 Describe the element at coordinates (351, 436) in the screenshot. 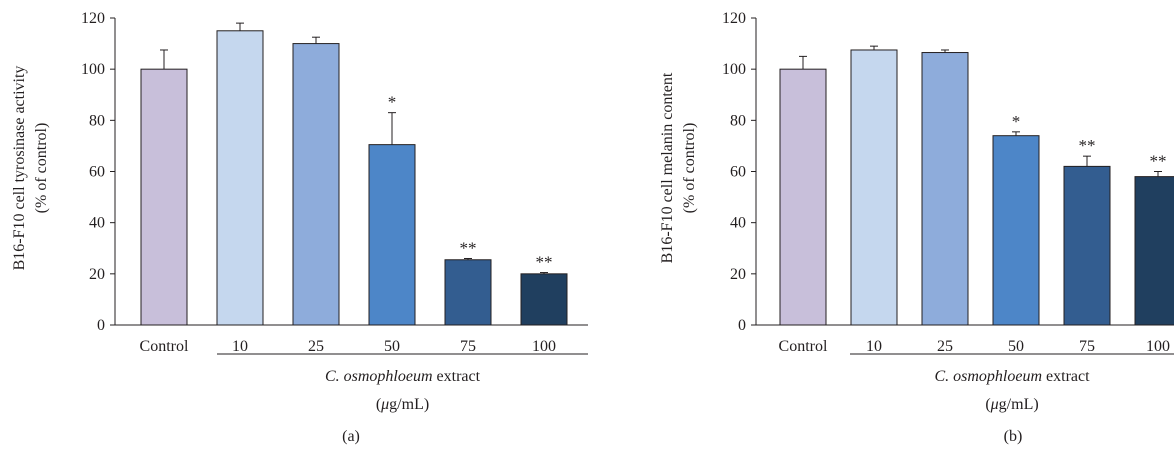

I see `panel-label: (a)` at that location.